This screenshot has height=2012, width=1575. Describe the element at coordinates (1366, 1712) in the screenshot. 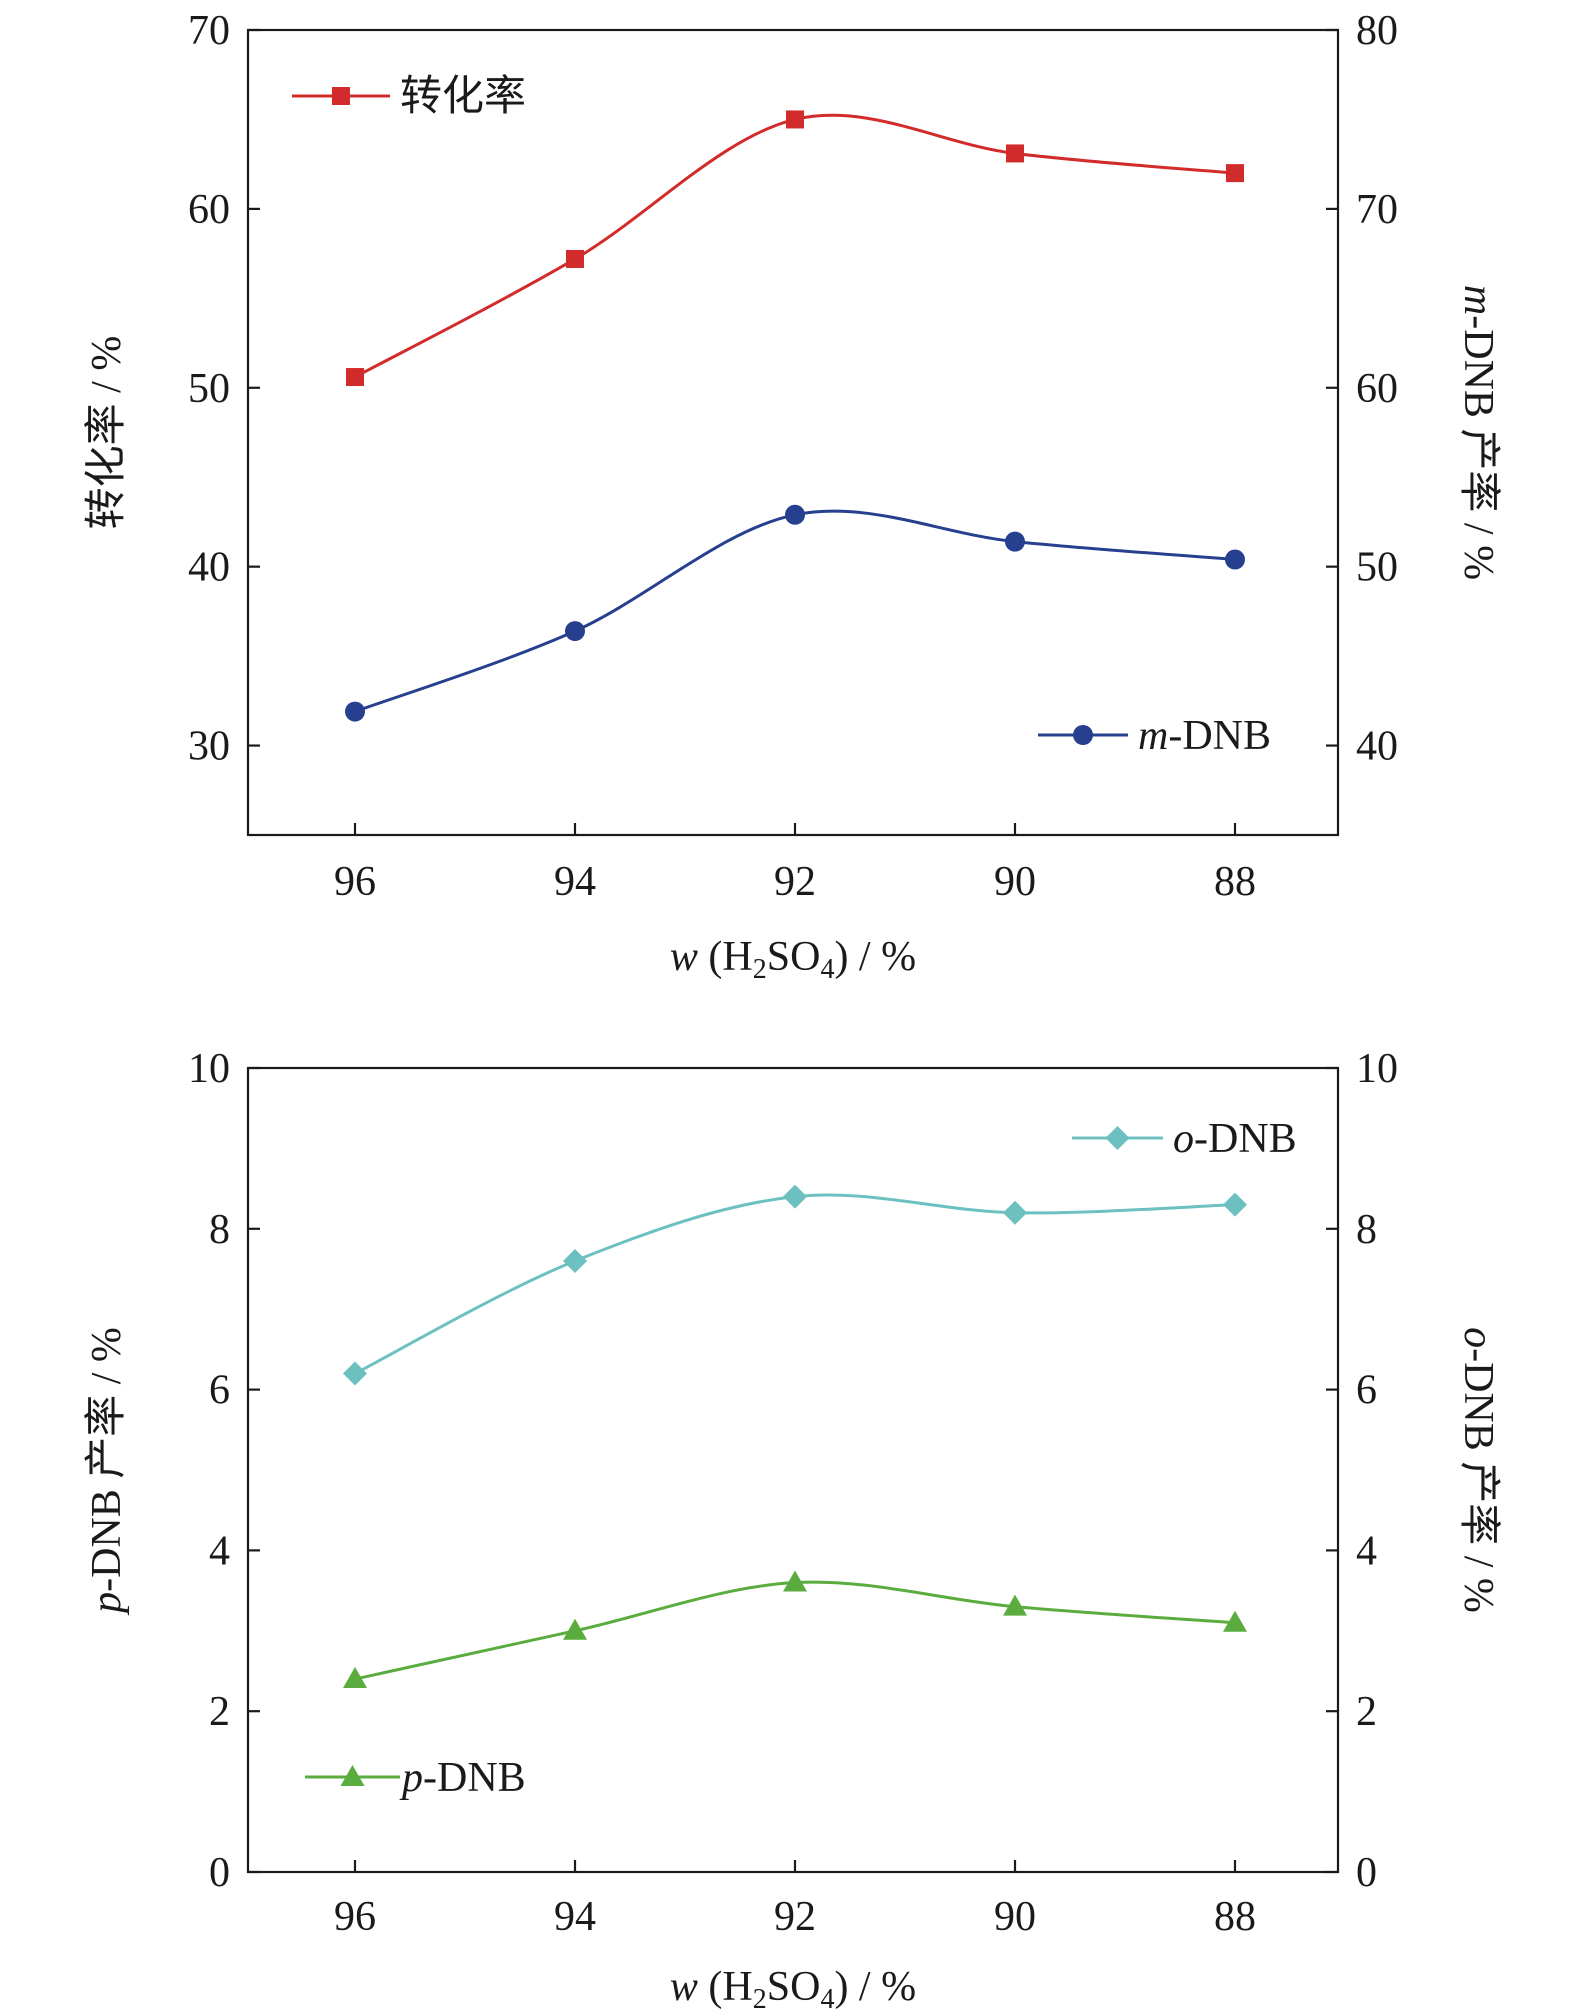

I see `y-right-tick-label: 2` at that location.